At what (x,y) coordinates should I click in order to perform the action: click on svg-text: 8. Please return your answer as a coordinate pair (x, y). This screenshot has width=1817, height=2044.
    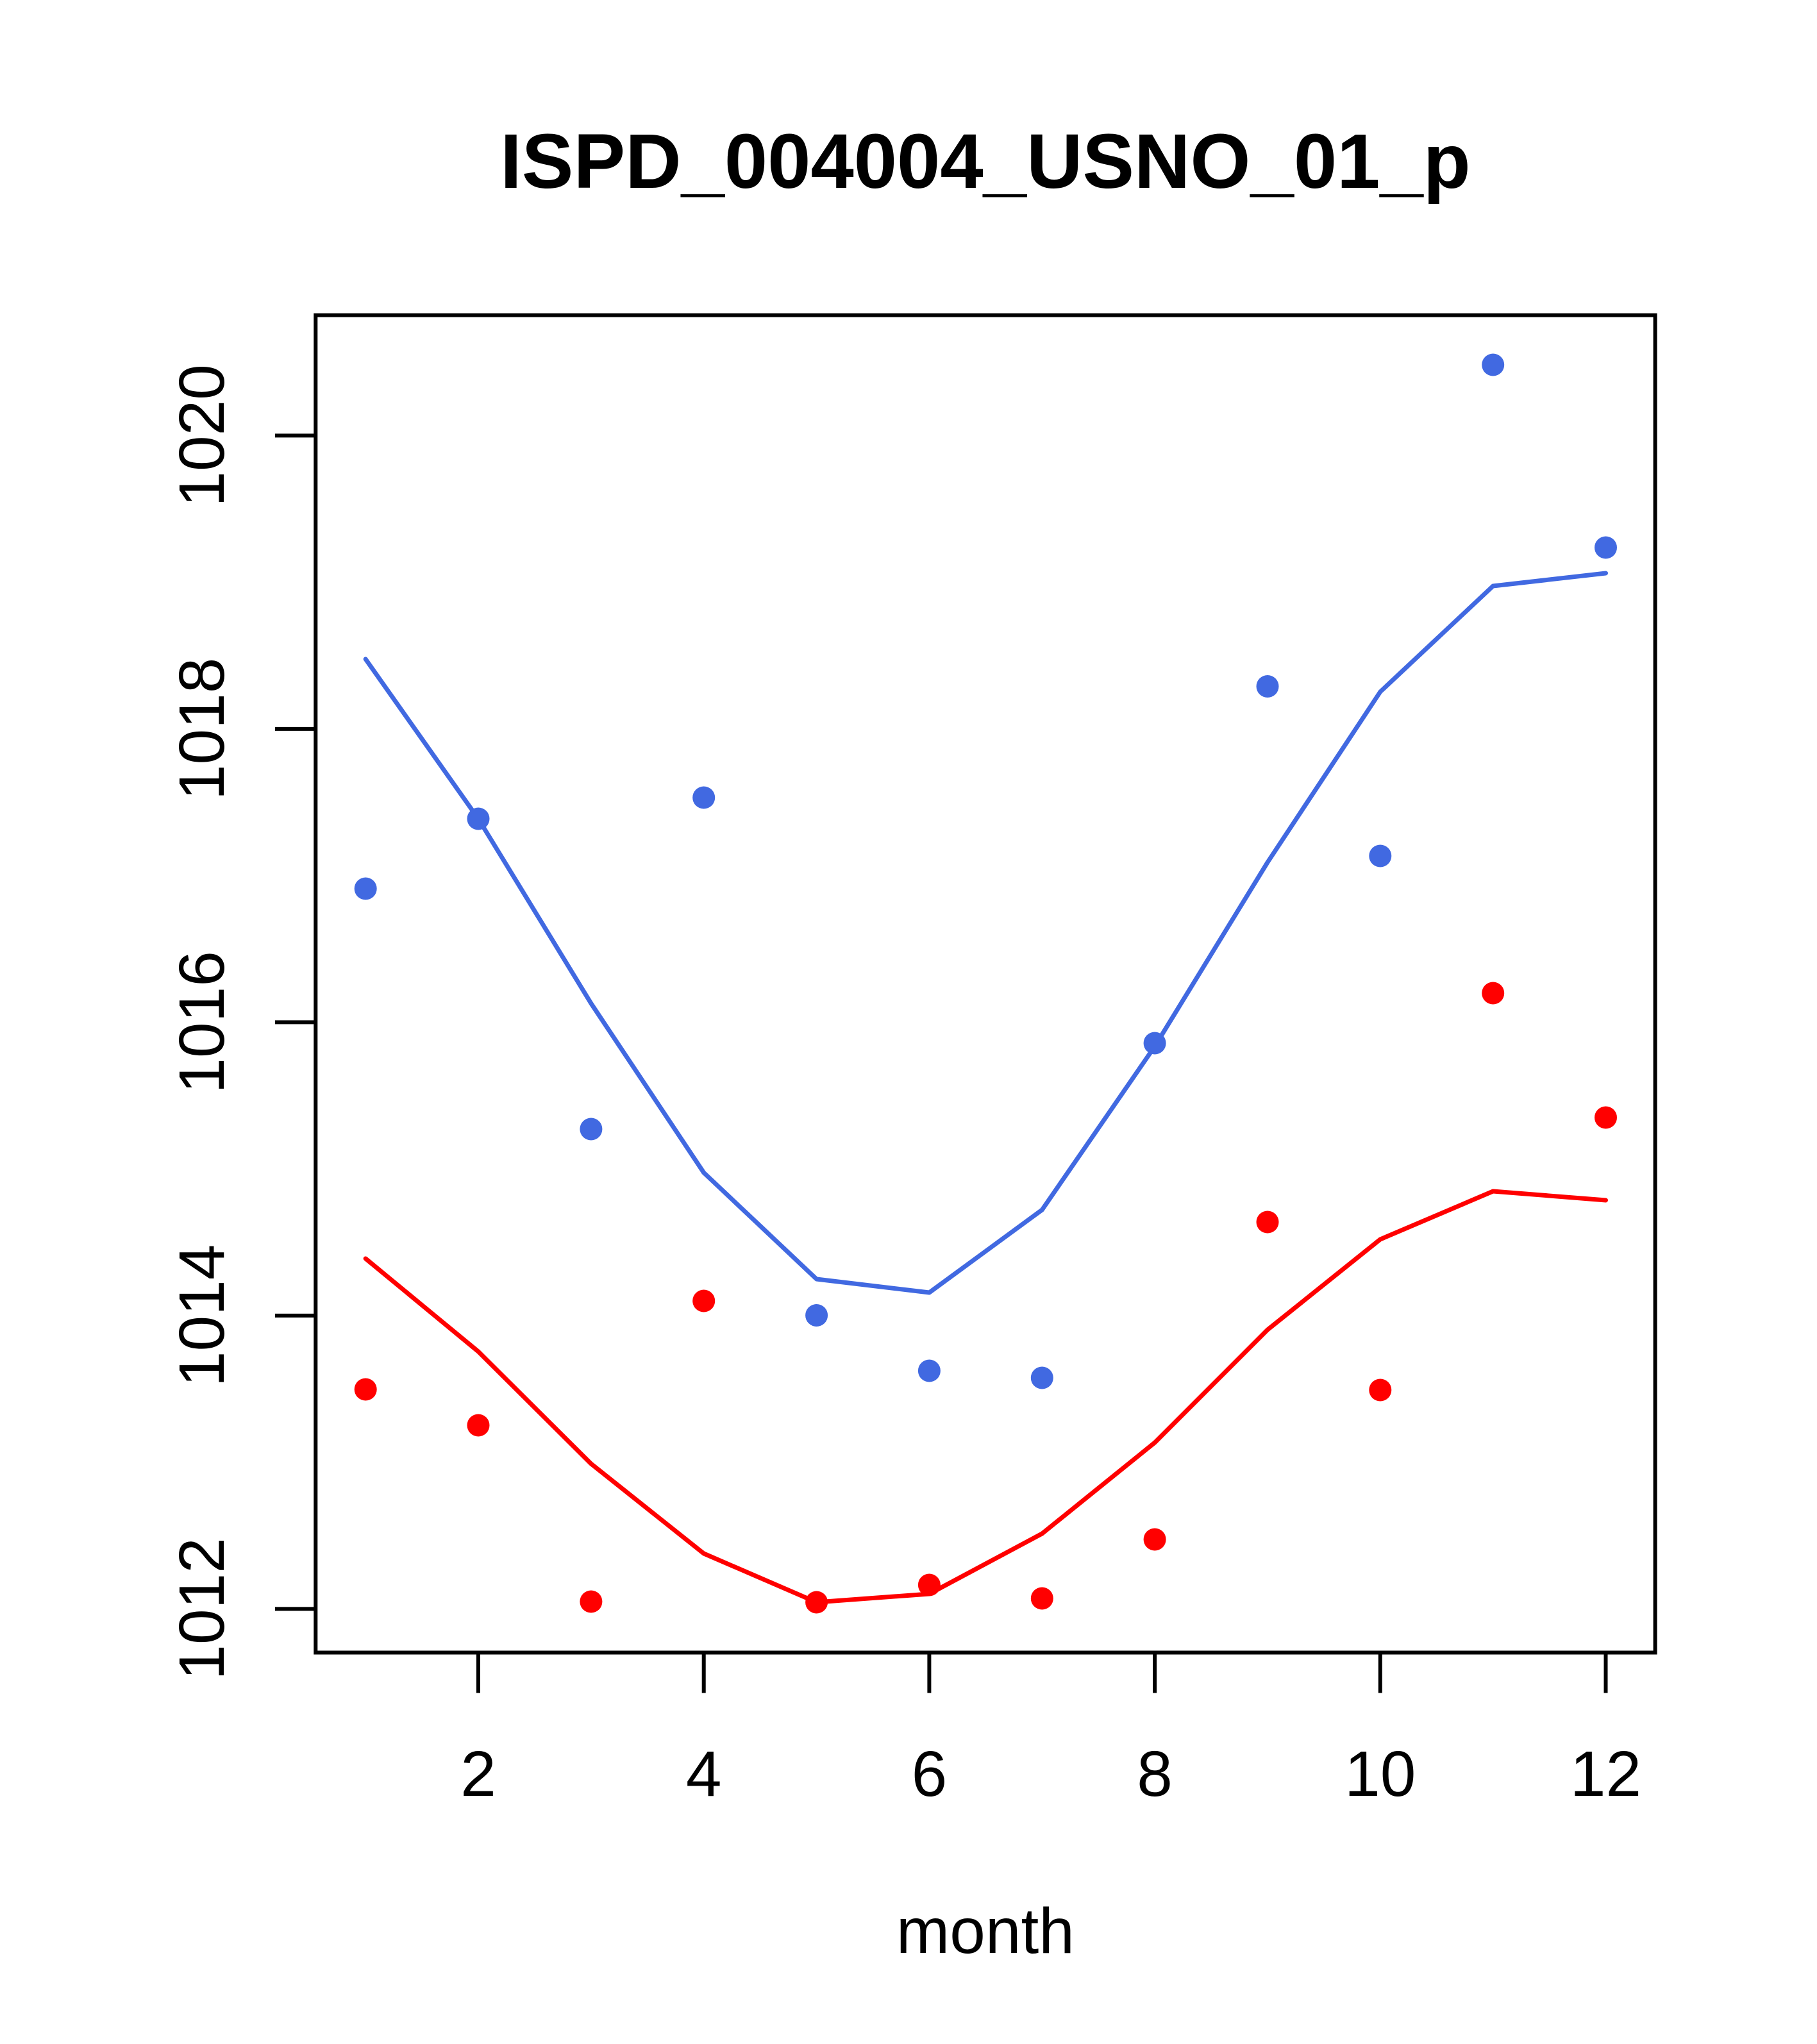
    Looking at the image, I should click on (1155, 1774).